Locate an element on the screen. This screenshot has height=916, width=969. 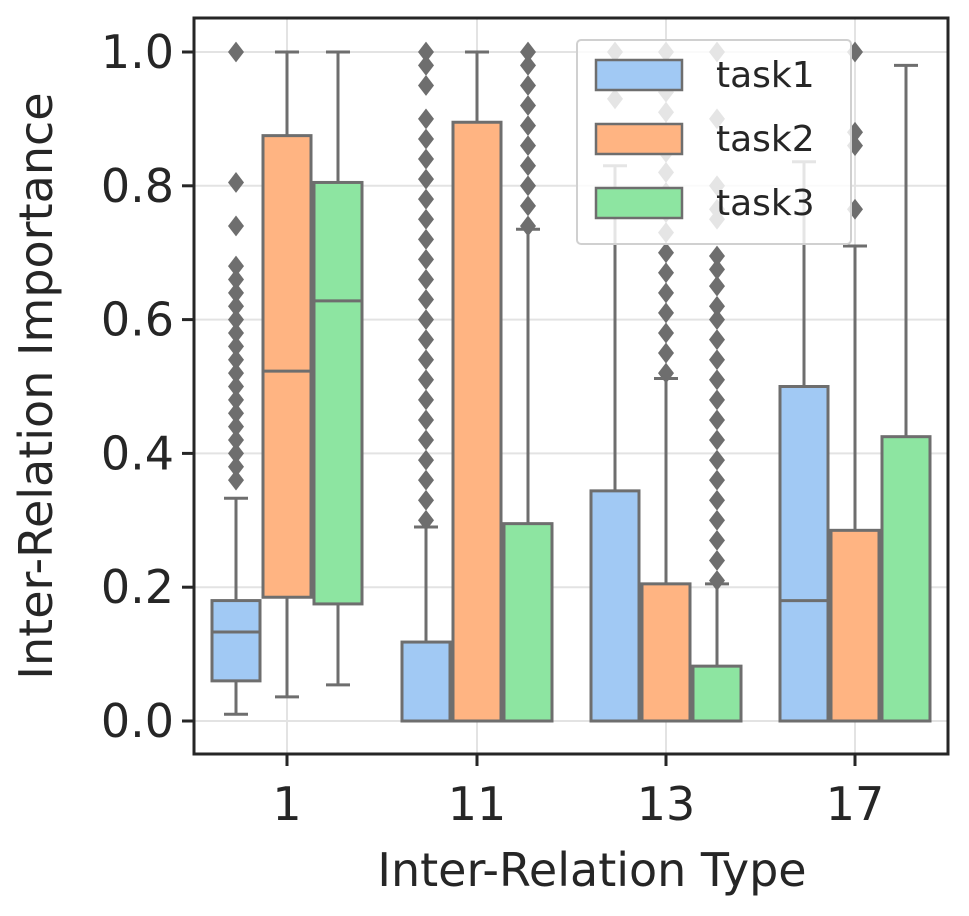
y-tick-label: 1.0 is located at coordinates (137, 52).